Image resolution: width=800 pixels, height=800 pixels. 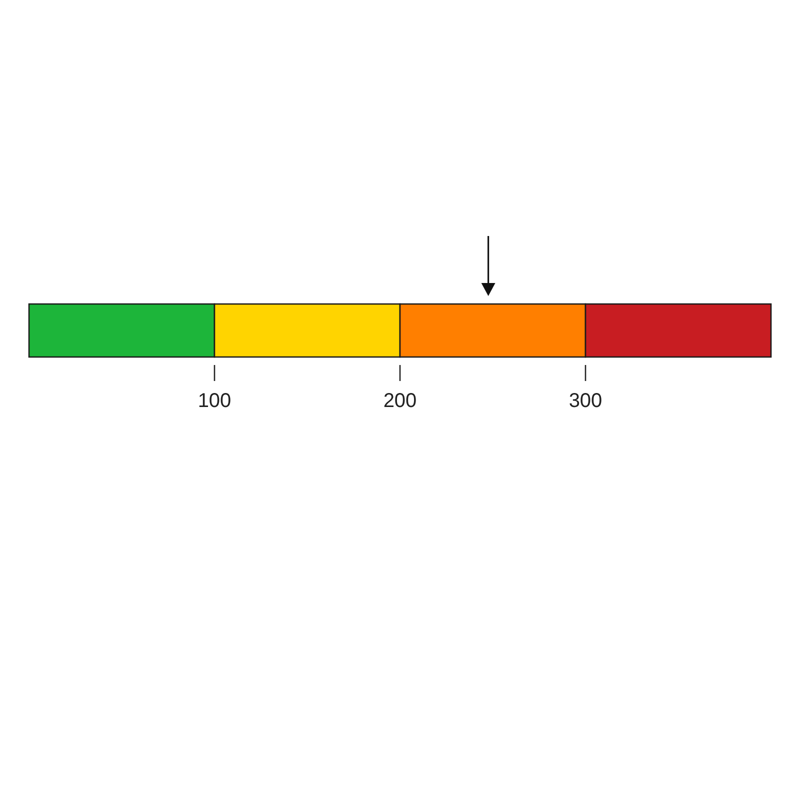 I want to click on x-tick-label: 100, so click(x=215, y=401).